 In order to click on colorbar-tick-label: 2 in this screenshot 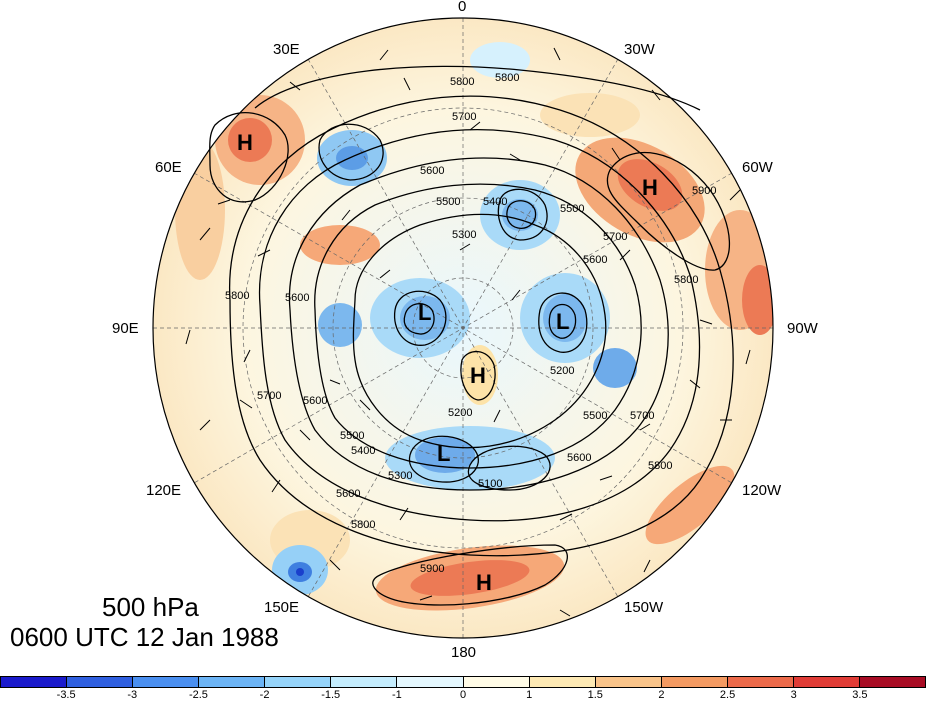, I will do `click(661, 695)`.